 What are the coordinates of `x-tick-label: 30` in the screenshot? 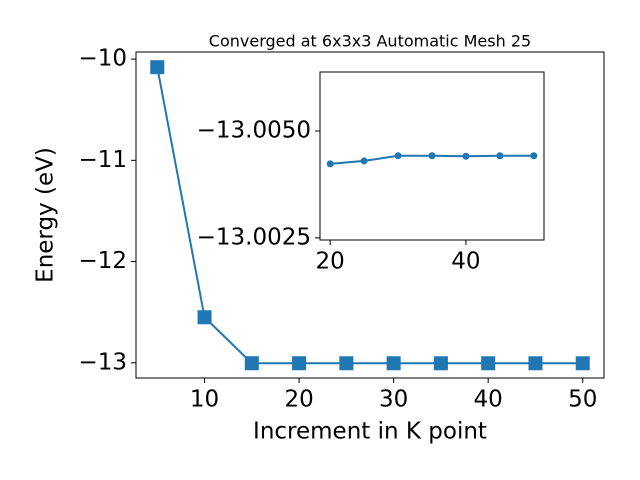 It's located at (393, 400).